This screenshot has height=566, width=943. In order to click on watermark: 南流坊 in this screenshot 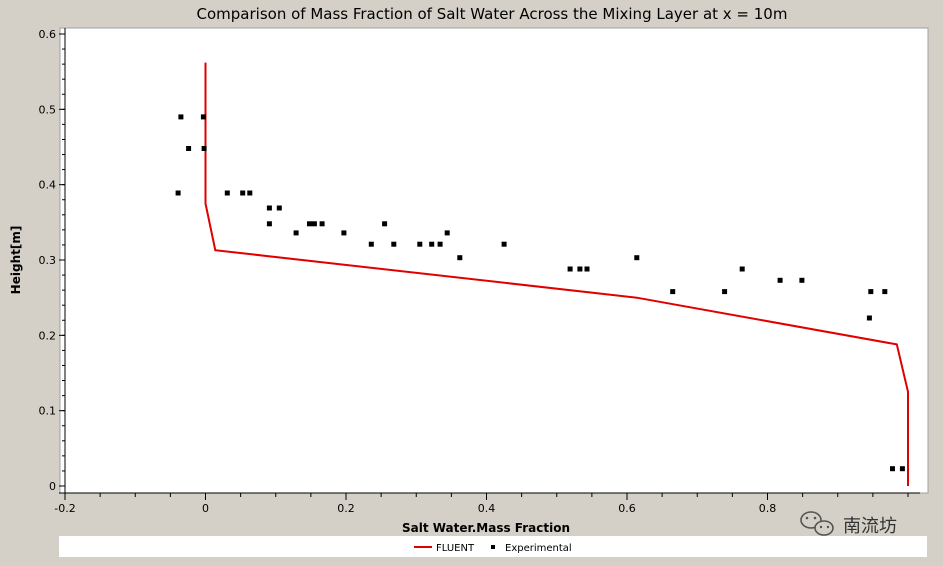, I will do `click(848, 524)`.